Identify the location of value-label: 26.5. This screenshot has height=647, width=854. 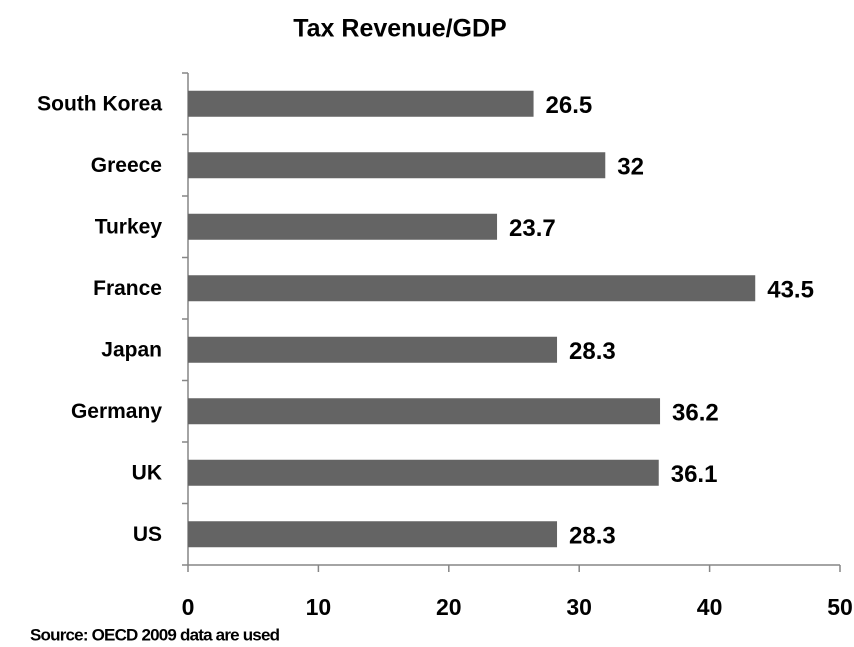
(569, 105).